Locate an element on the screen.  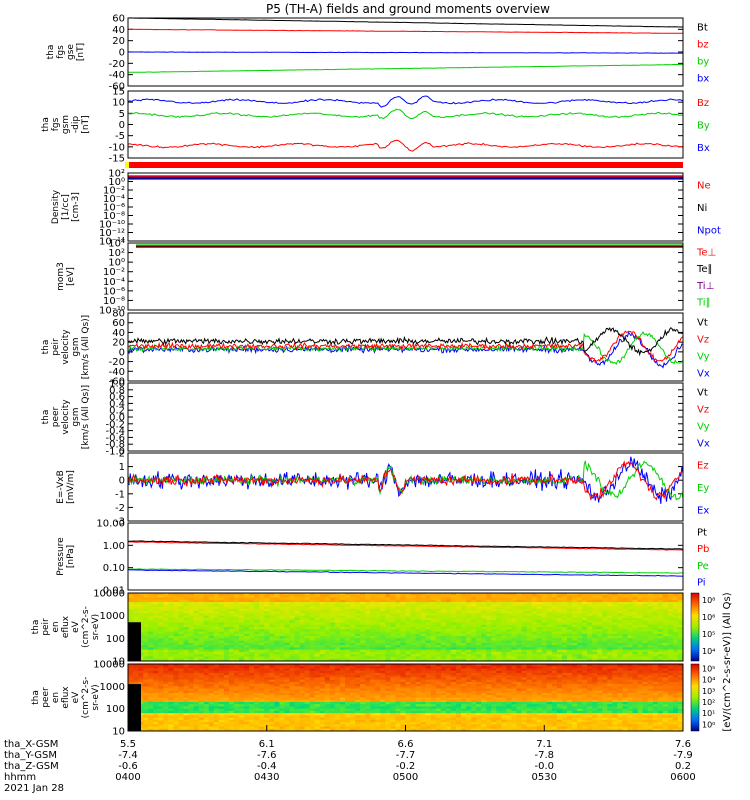
ytick-label-p6: -0.4 is located at coordinates (115, 431).